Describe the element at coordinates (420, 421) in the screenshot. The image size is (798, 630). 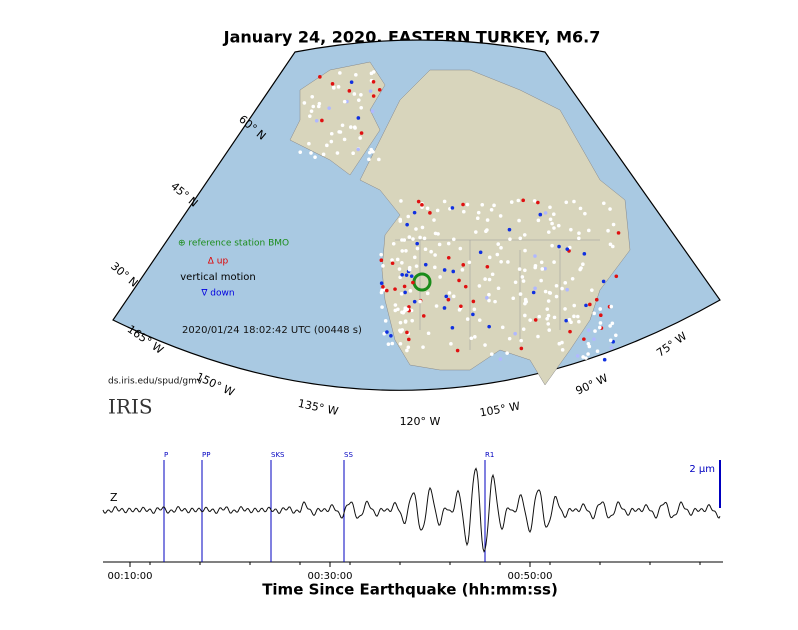
I see `lon-label: 120° W` at that location.